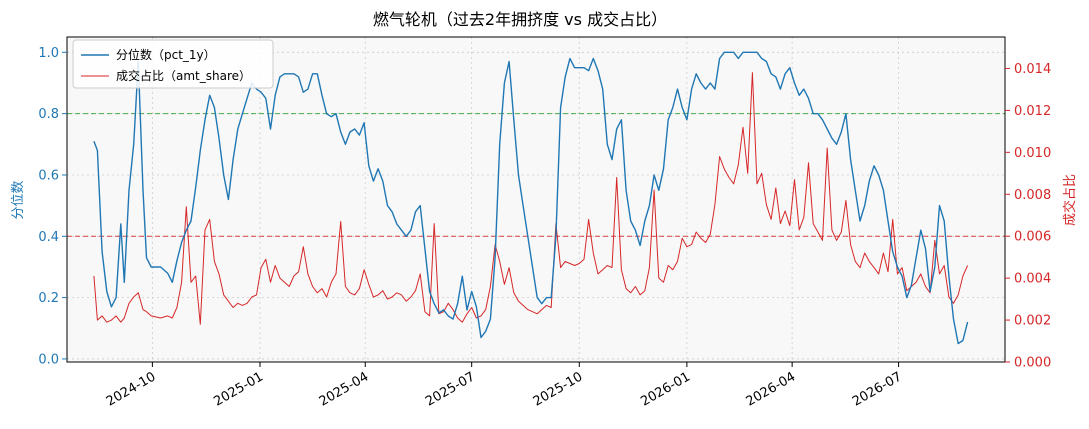  What do you see at coordinates (1032, 111) in the screenshot?
I see `y-right-tick-label: 0.012` at bounding box center [1032, 111].